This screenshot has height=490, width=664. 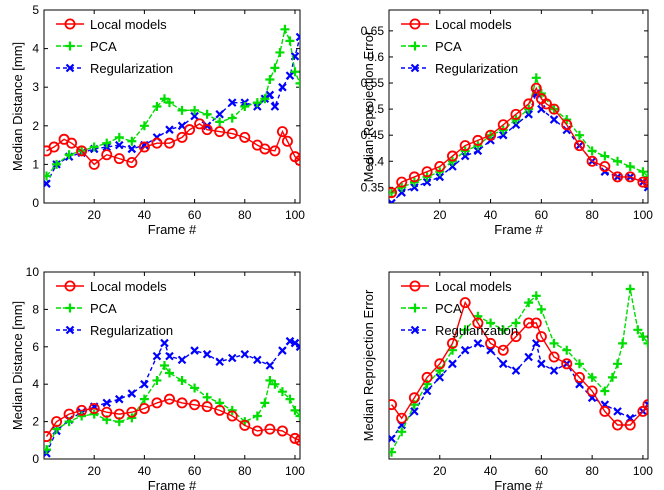 What do you see at coordinates (476, 330) in the screenshot?
I see `legend-label: Regularization` at bounding box center [476, 330].